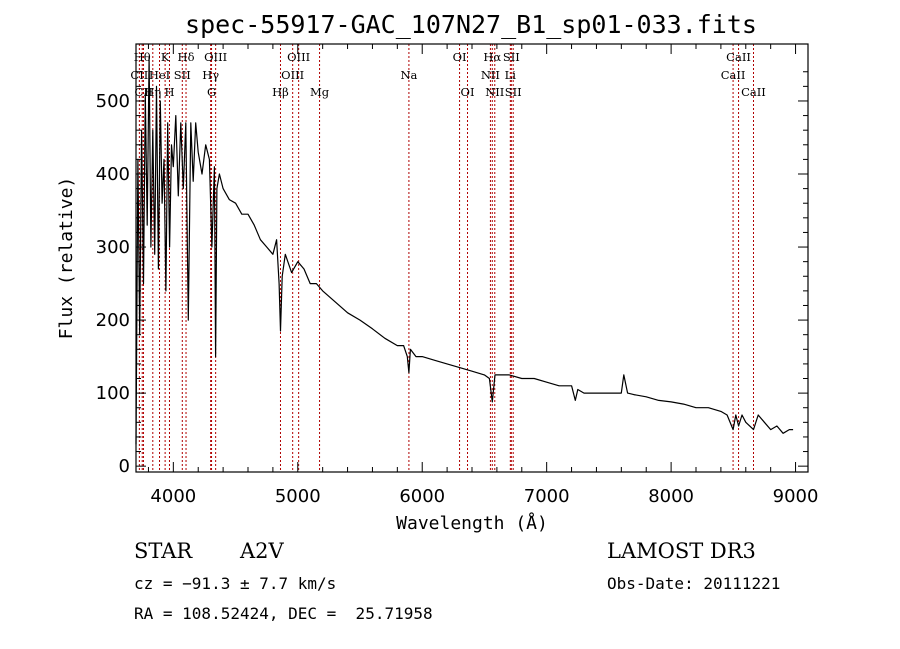 This screenshot has width=900, height=649. I want to click on y-tick-label: 400, so click(113, 174).